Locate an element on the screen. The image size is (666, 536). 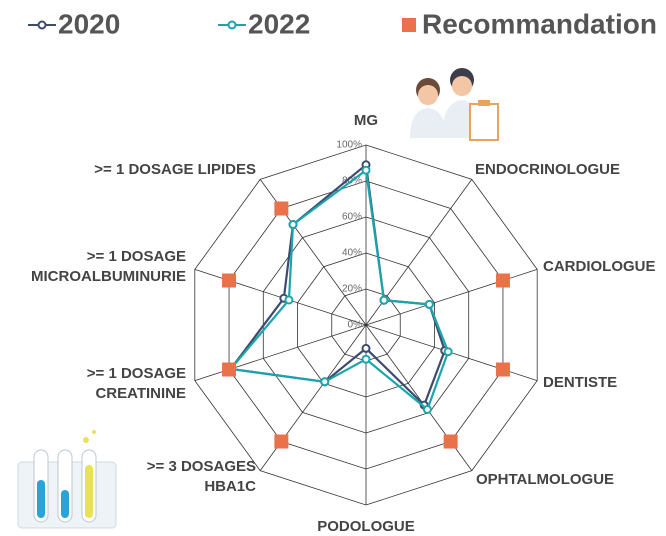
legend-item: Recommandation is located at coordinates (529, 23).